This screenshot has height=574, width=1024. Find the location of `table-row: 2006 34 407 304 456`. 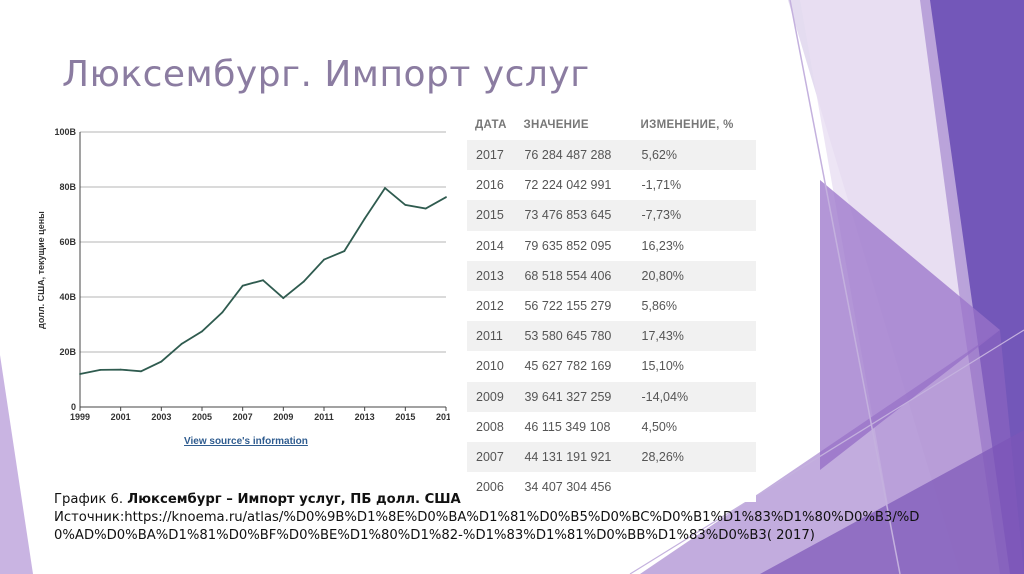

table-row: 2006 34 407 304 456 is located at coordinates (611, 487).